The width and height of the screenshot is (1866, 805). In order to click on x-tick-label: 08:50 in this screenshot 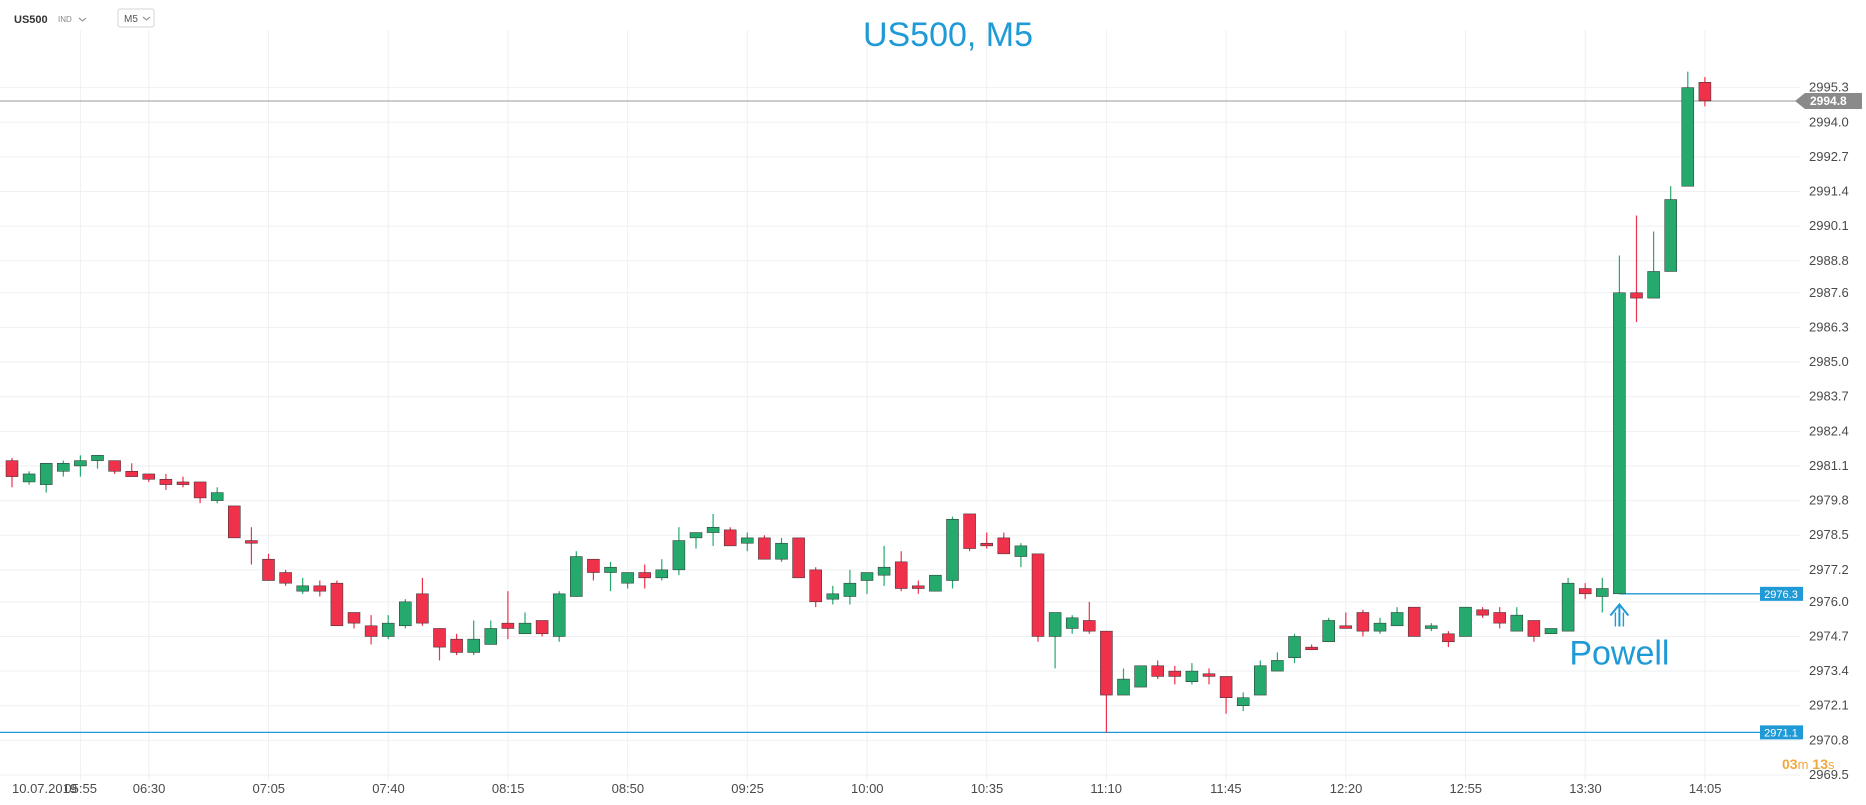, I will do `click(628, 788)`.